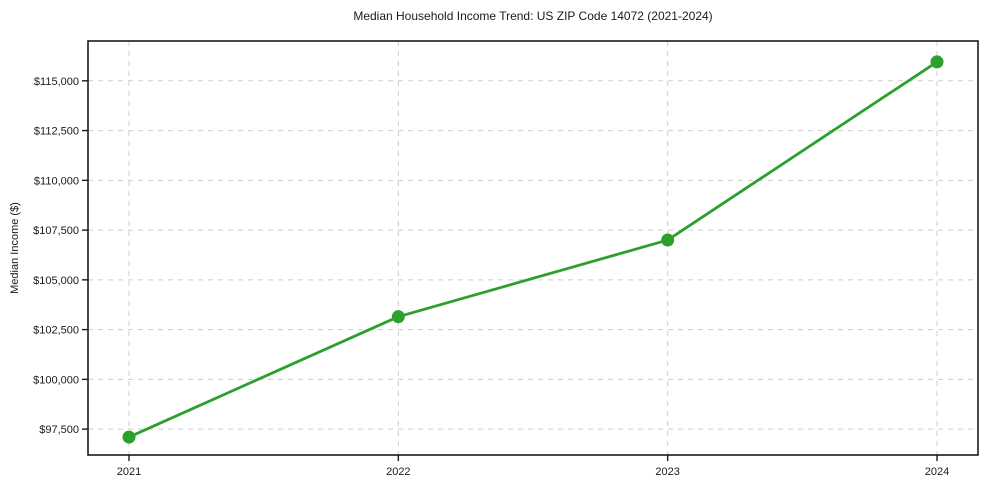 This screenshot has height=490, width=989. Describe the element at coordinates (56, 380) in the screenshot. I see `y-tick-label: $100,000` at that location.